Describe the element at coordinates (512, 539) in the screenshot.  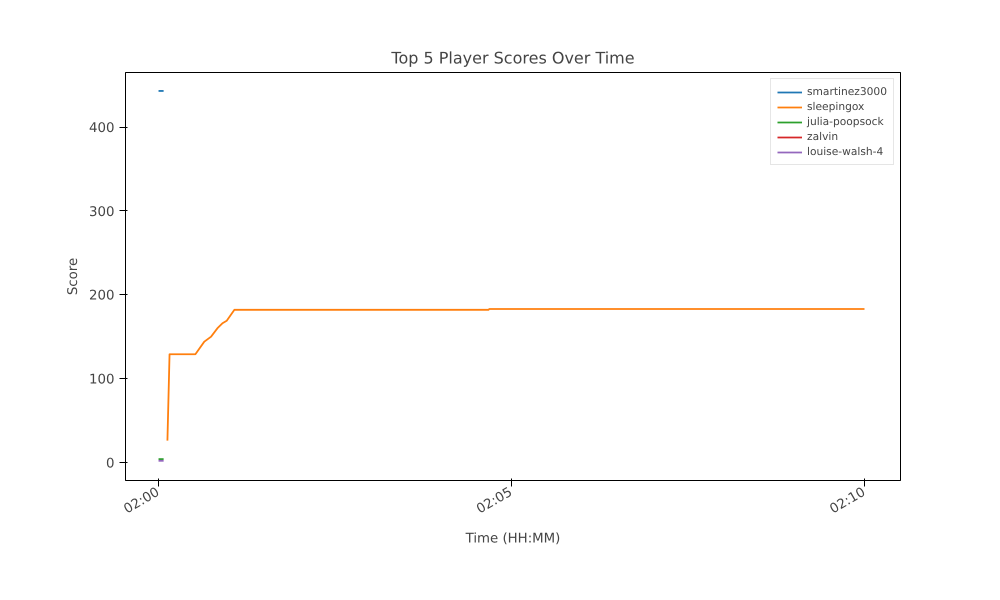
I see `x-axis-title: Time (HH:MM)` at that location.